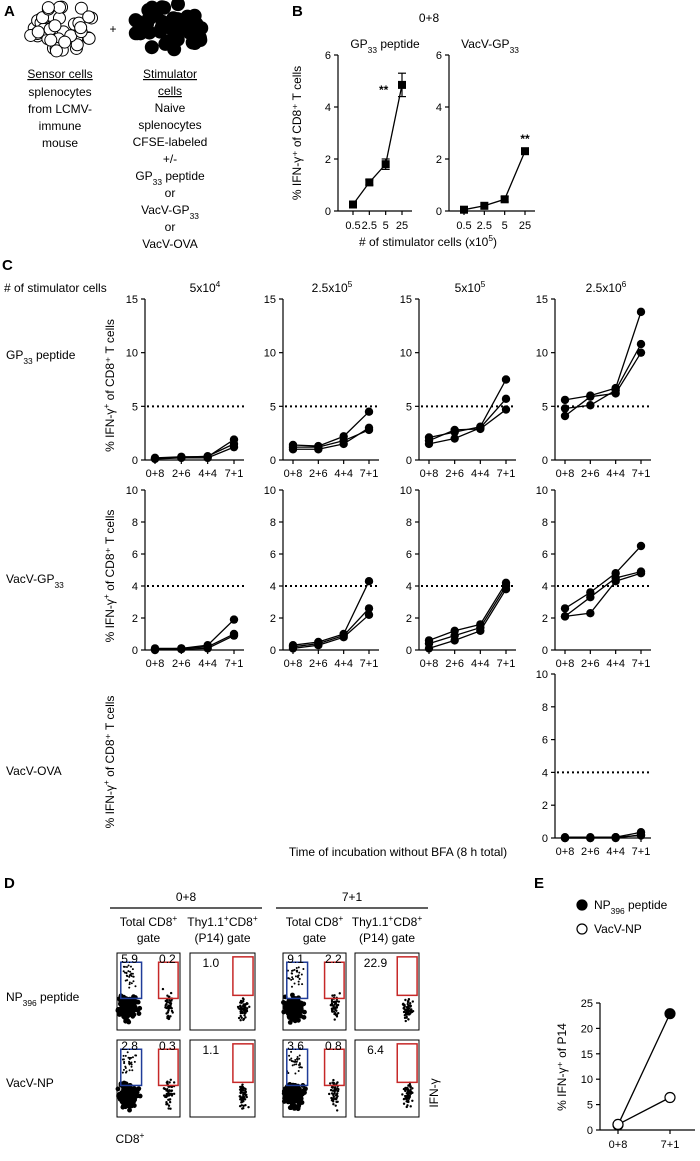 Image resolution: width=700 pixels, height=1161 pixels. I want to click on series-line, so click(494, 180).